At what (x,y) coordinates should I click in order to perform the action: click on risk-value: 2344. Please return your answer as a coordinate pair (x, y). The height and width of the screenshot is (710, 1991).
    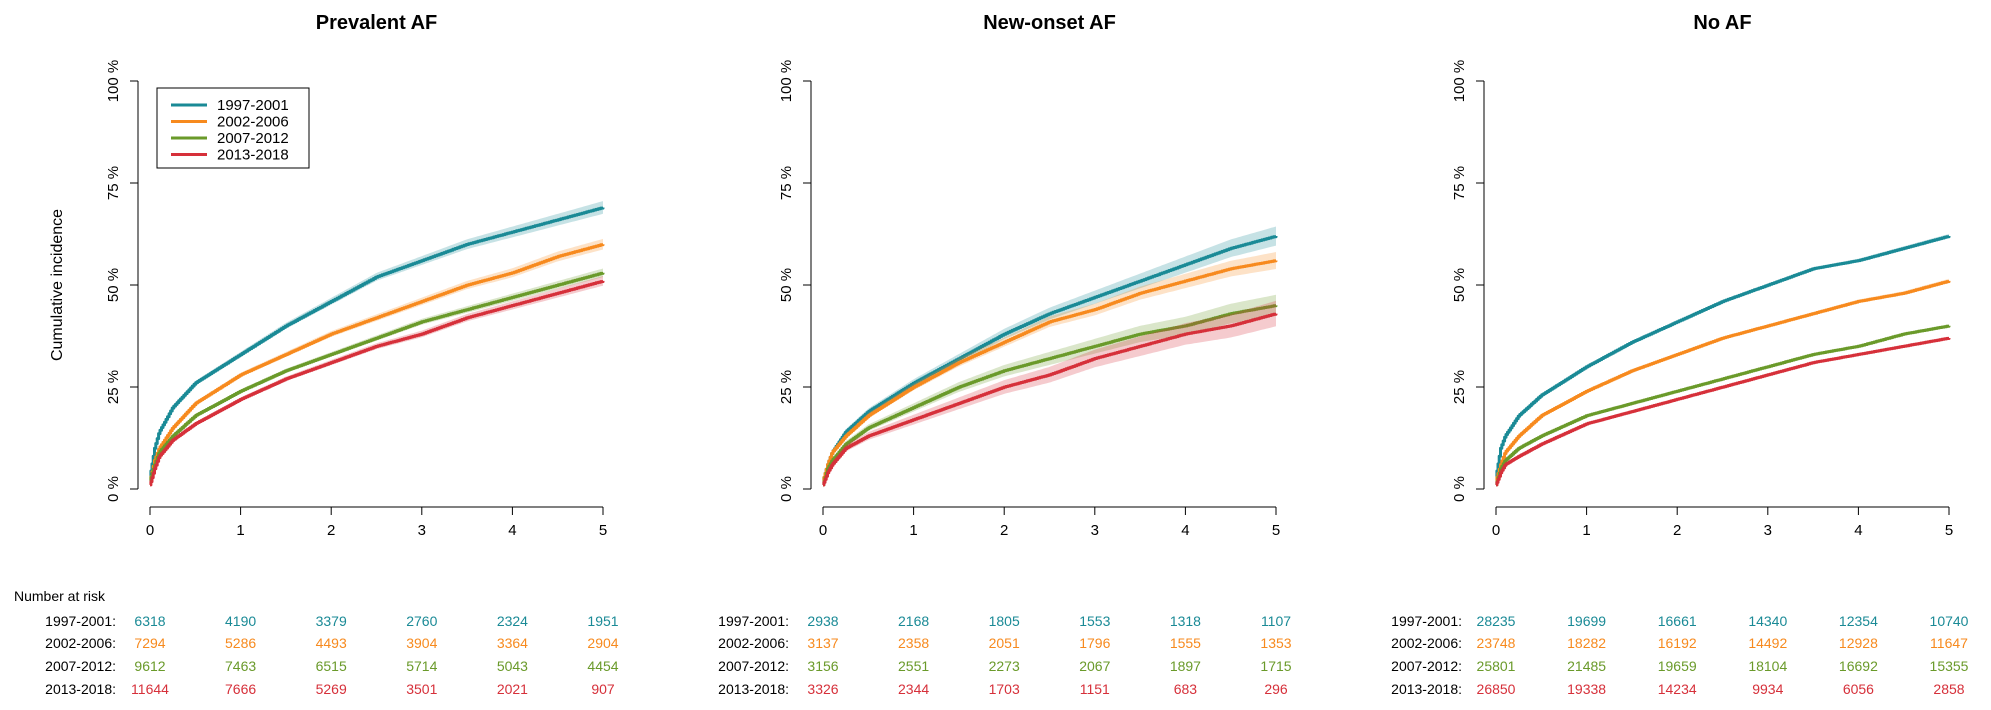
    Looking at the image, I should click on (913, 689).